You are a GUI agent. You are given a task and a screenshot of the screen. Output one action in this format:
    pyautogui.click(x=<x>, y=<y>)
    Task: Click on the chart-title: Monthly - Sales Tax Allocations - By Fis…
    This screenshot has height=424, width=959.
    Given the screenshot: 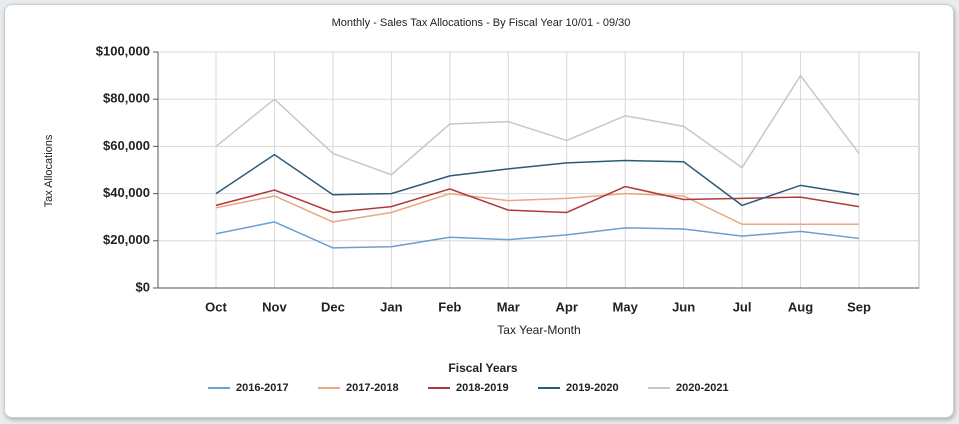 What is the action you would take?
    pyautogui.click(x=481, y=23)
    